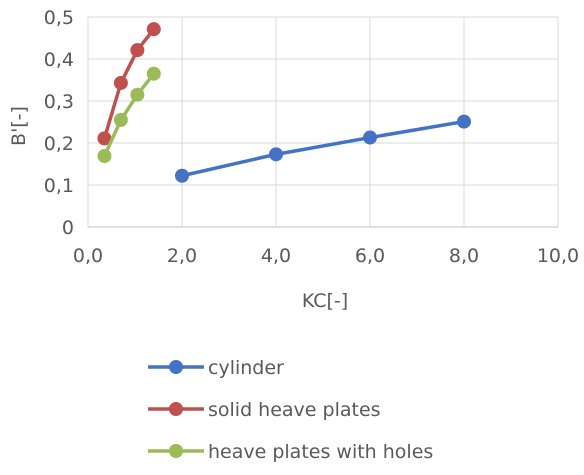 This screenshot has height=475, width=584. What do you see at coordinates (19, 126) in the screenshot?
I see `y-axis-title: B'[-]` at bounding box center [19, 126].